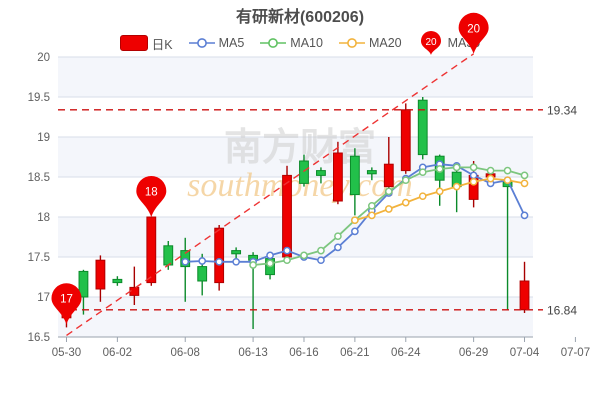 The image size is (600, 400). What do you see at coordinates (133, 43) in the screenshot?
I see `candle-icon` at bounding box center [133, 43].